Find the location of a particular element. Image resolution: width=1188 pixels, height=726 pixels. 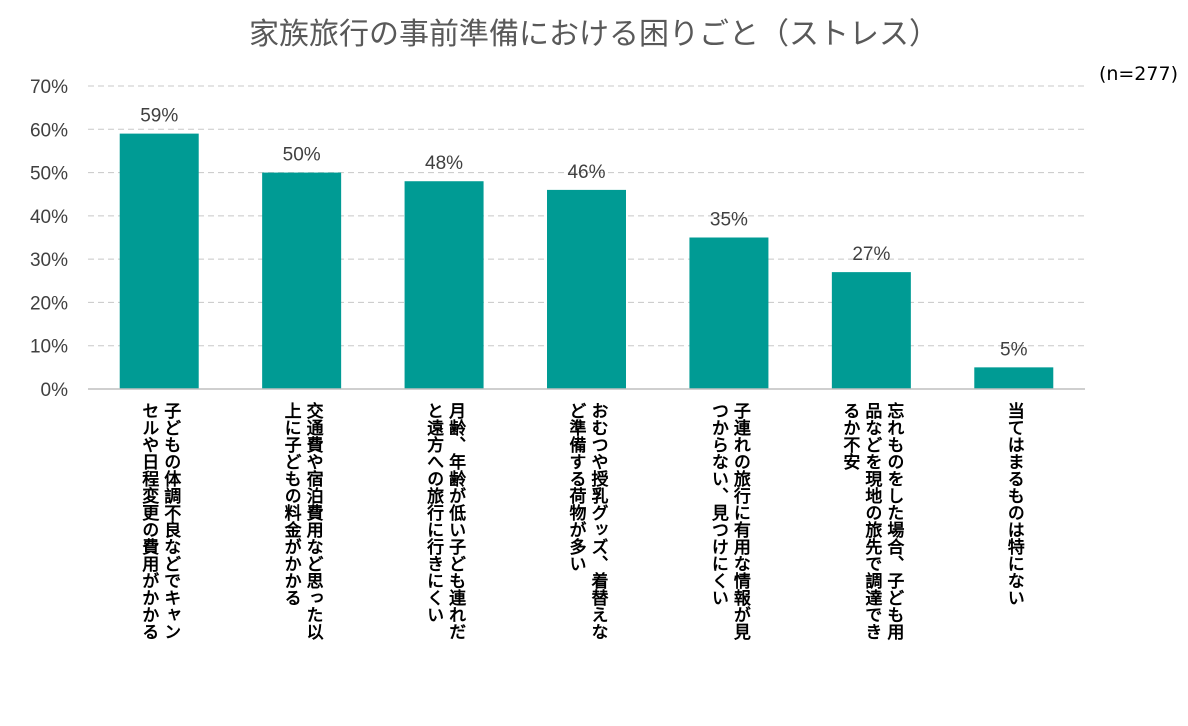

y-tick-label: 30% is located at coordinates (49, 260).